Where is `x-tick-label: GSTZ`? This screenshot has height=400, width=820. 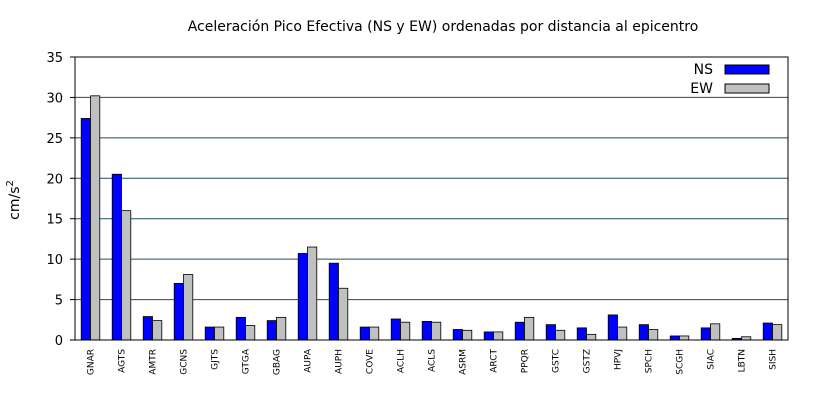
x-tick-label: GSTZ is located at coordinates (588, 361).